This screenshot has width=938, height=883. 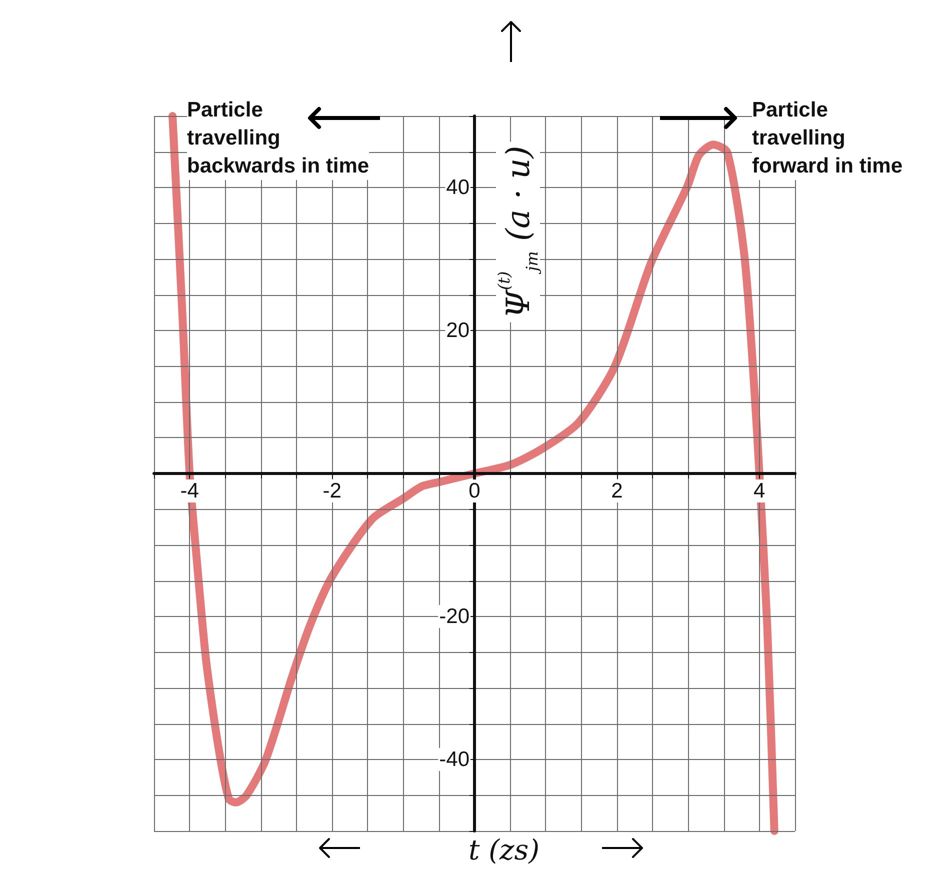 What do you see at coordinates (458, 330) in the screenshot?
I see `y-tick-label: 20` at bounding box center [458, 330].